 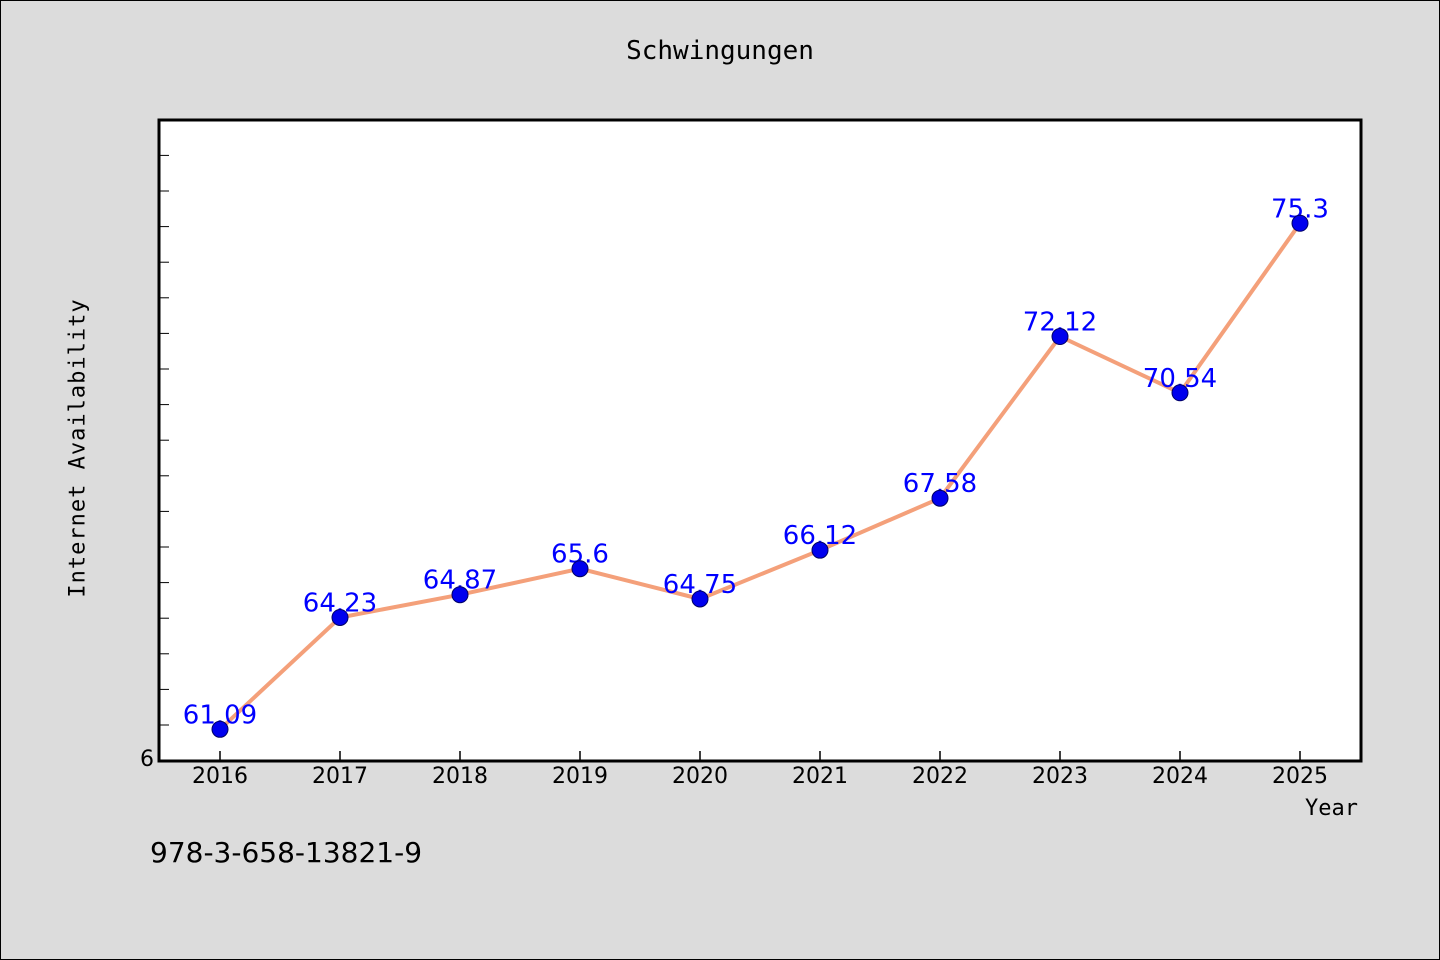 I want to click on x-ticks: 2016 2017 2018 2019 2020 2021 2022 2023 2024 2025, so click(x=760, y=770).